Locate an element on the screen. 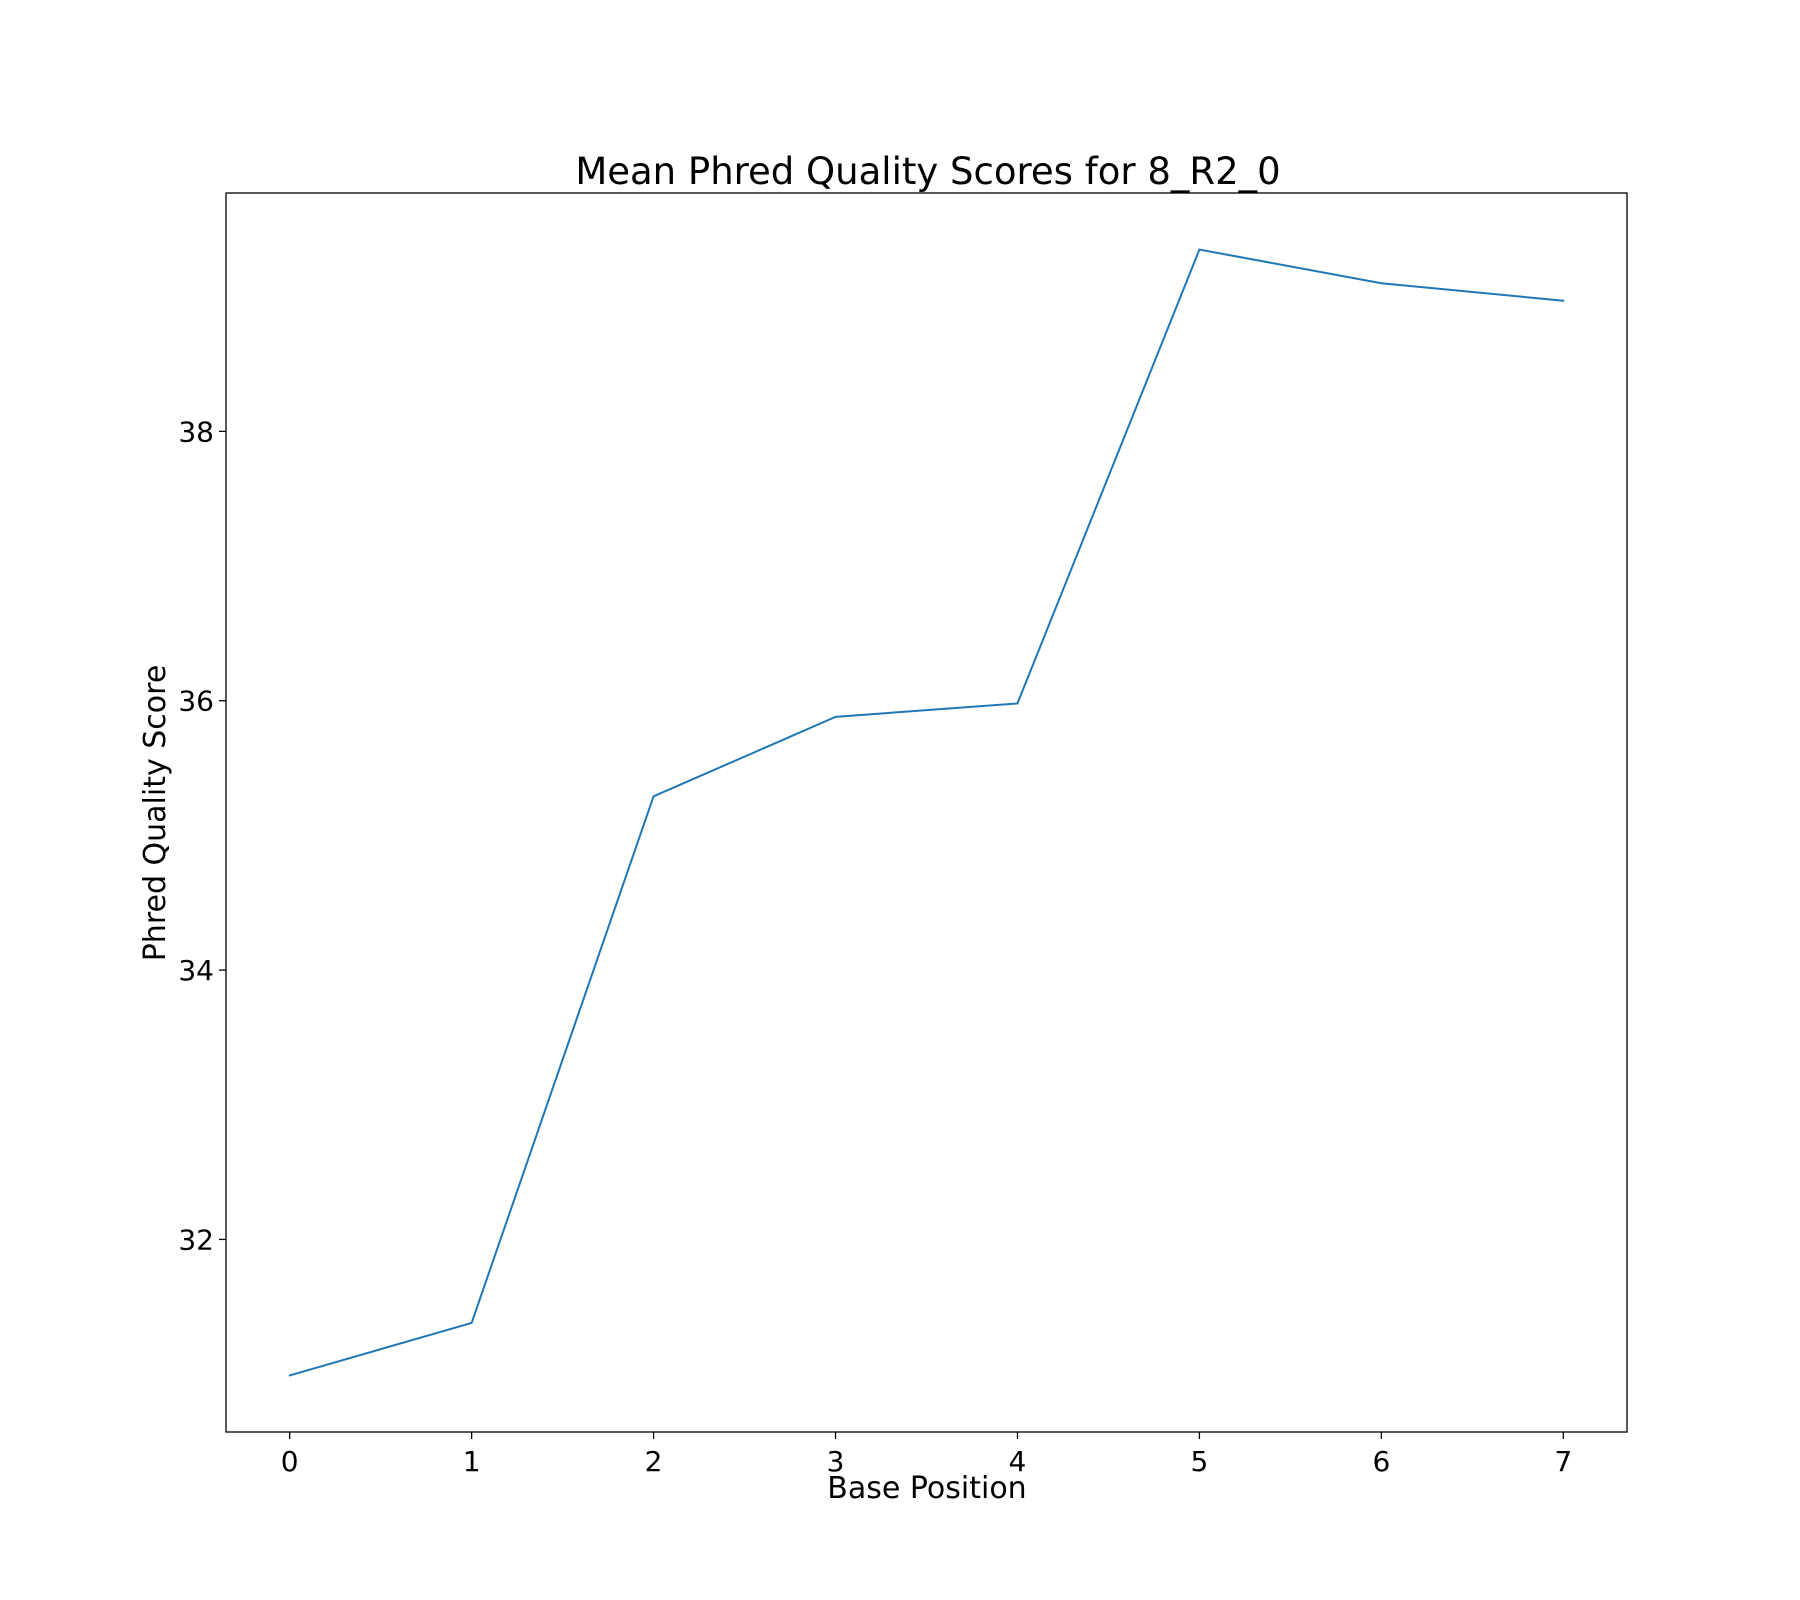  x-tick-label: 0 is located at coordinates (290, 1461).